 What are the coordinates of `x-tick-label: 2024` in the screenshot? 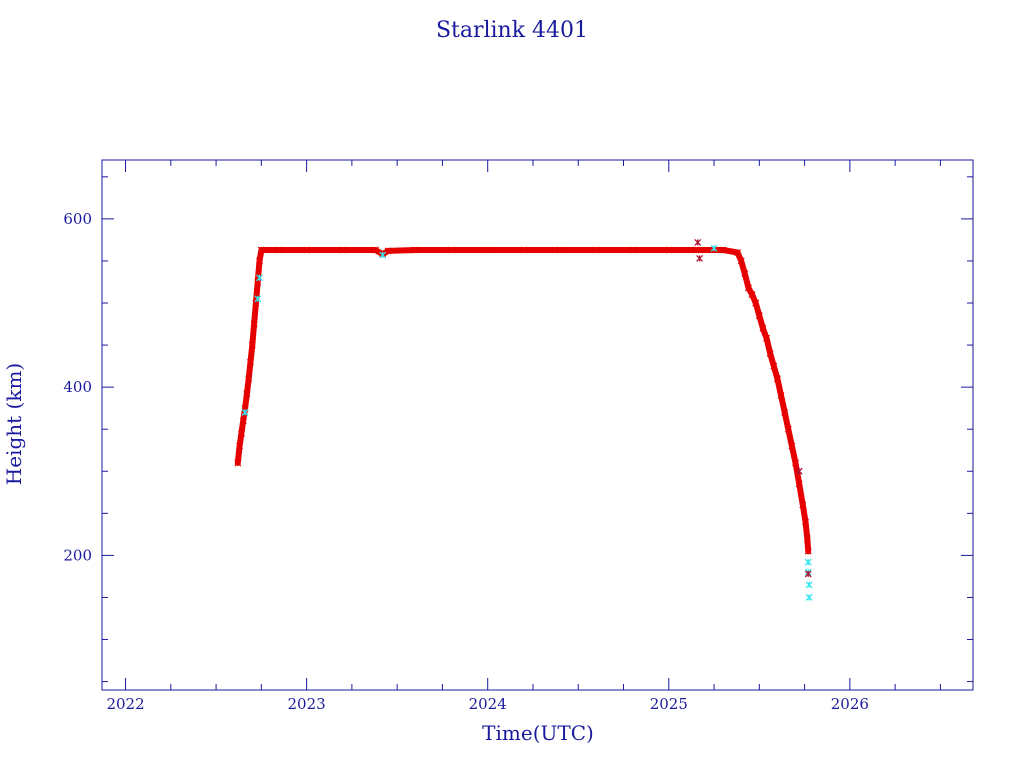 It's located at (488, 704).